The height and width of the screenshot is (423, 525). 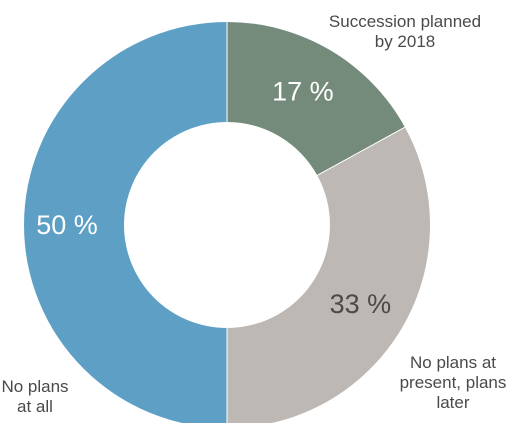 I want to click on slice-succession-planned-by-2018, so click(x=316, y=99).